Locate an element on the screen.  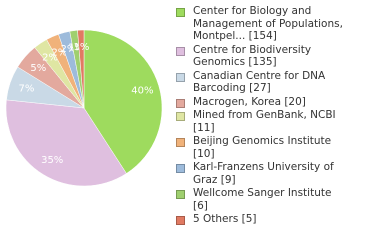
legend-item: Canadian Centre for DNA Barcoding [27] is located at coordinates (260, 82).